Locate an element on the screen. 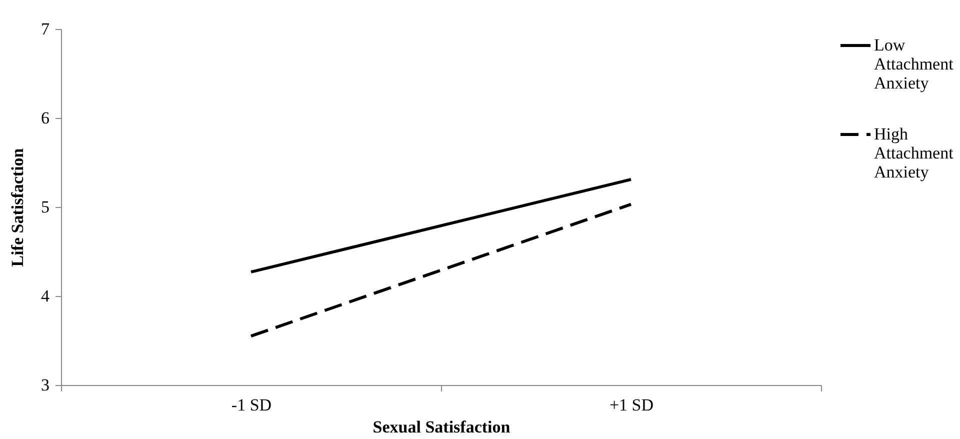 The image size is (960, 439). legend-label: High Attachment Anxiety is located at coordinates (914, 153).